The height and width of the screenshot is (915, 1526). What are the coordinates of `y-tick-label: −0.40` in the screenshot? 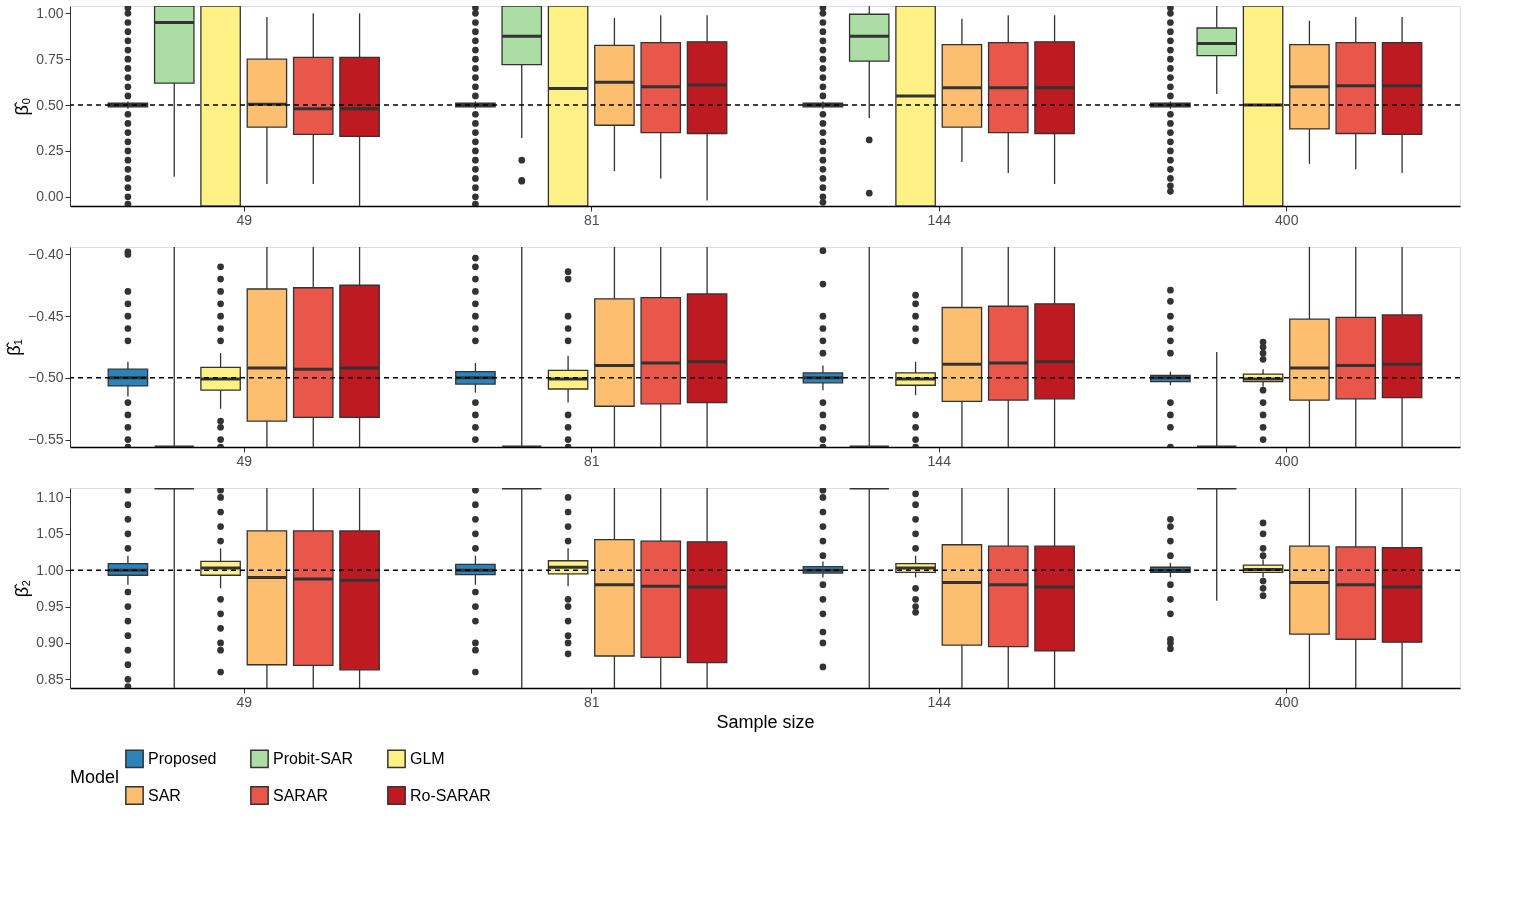 It's located at (46, 253).